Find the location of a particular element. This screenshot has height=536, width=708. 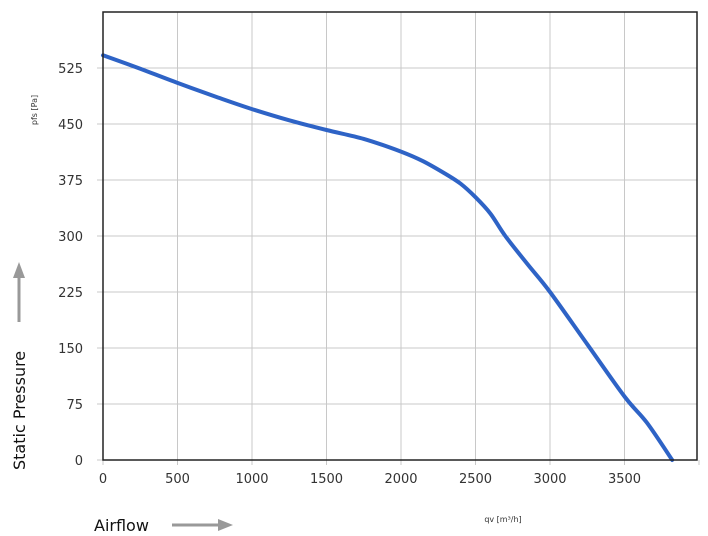

y-tick-label: 300 is located at coordinates (70, 237).